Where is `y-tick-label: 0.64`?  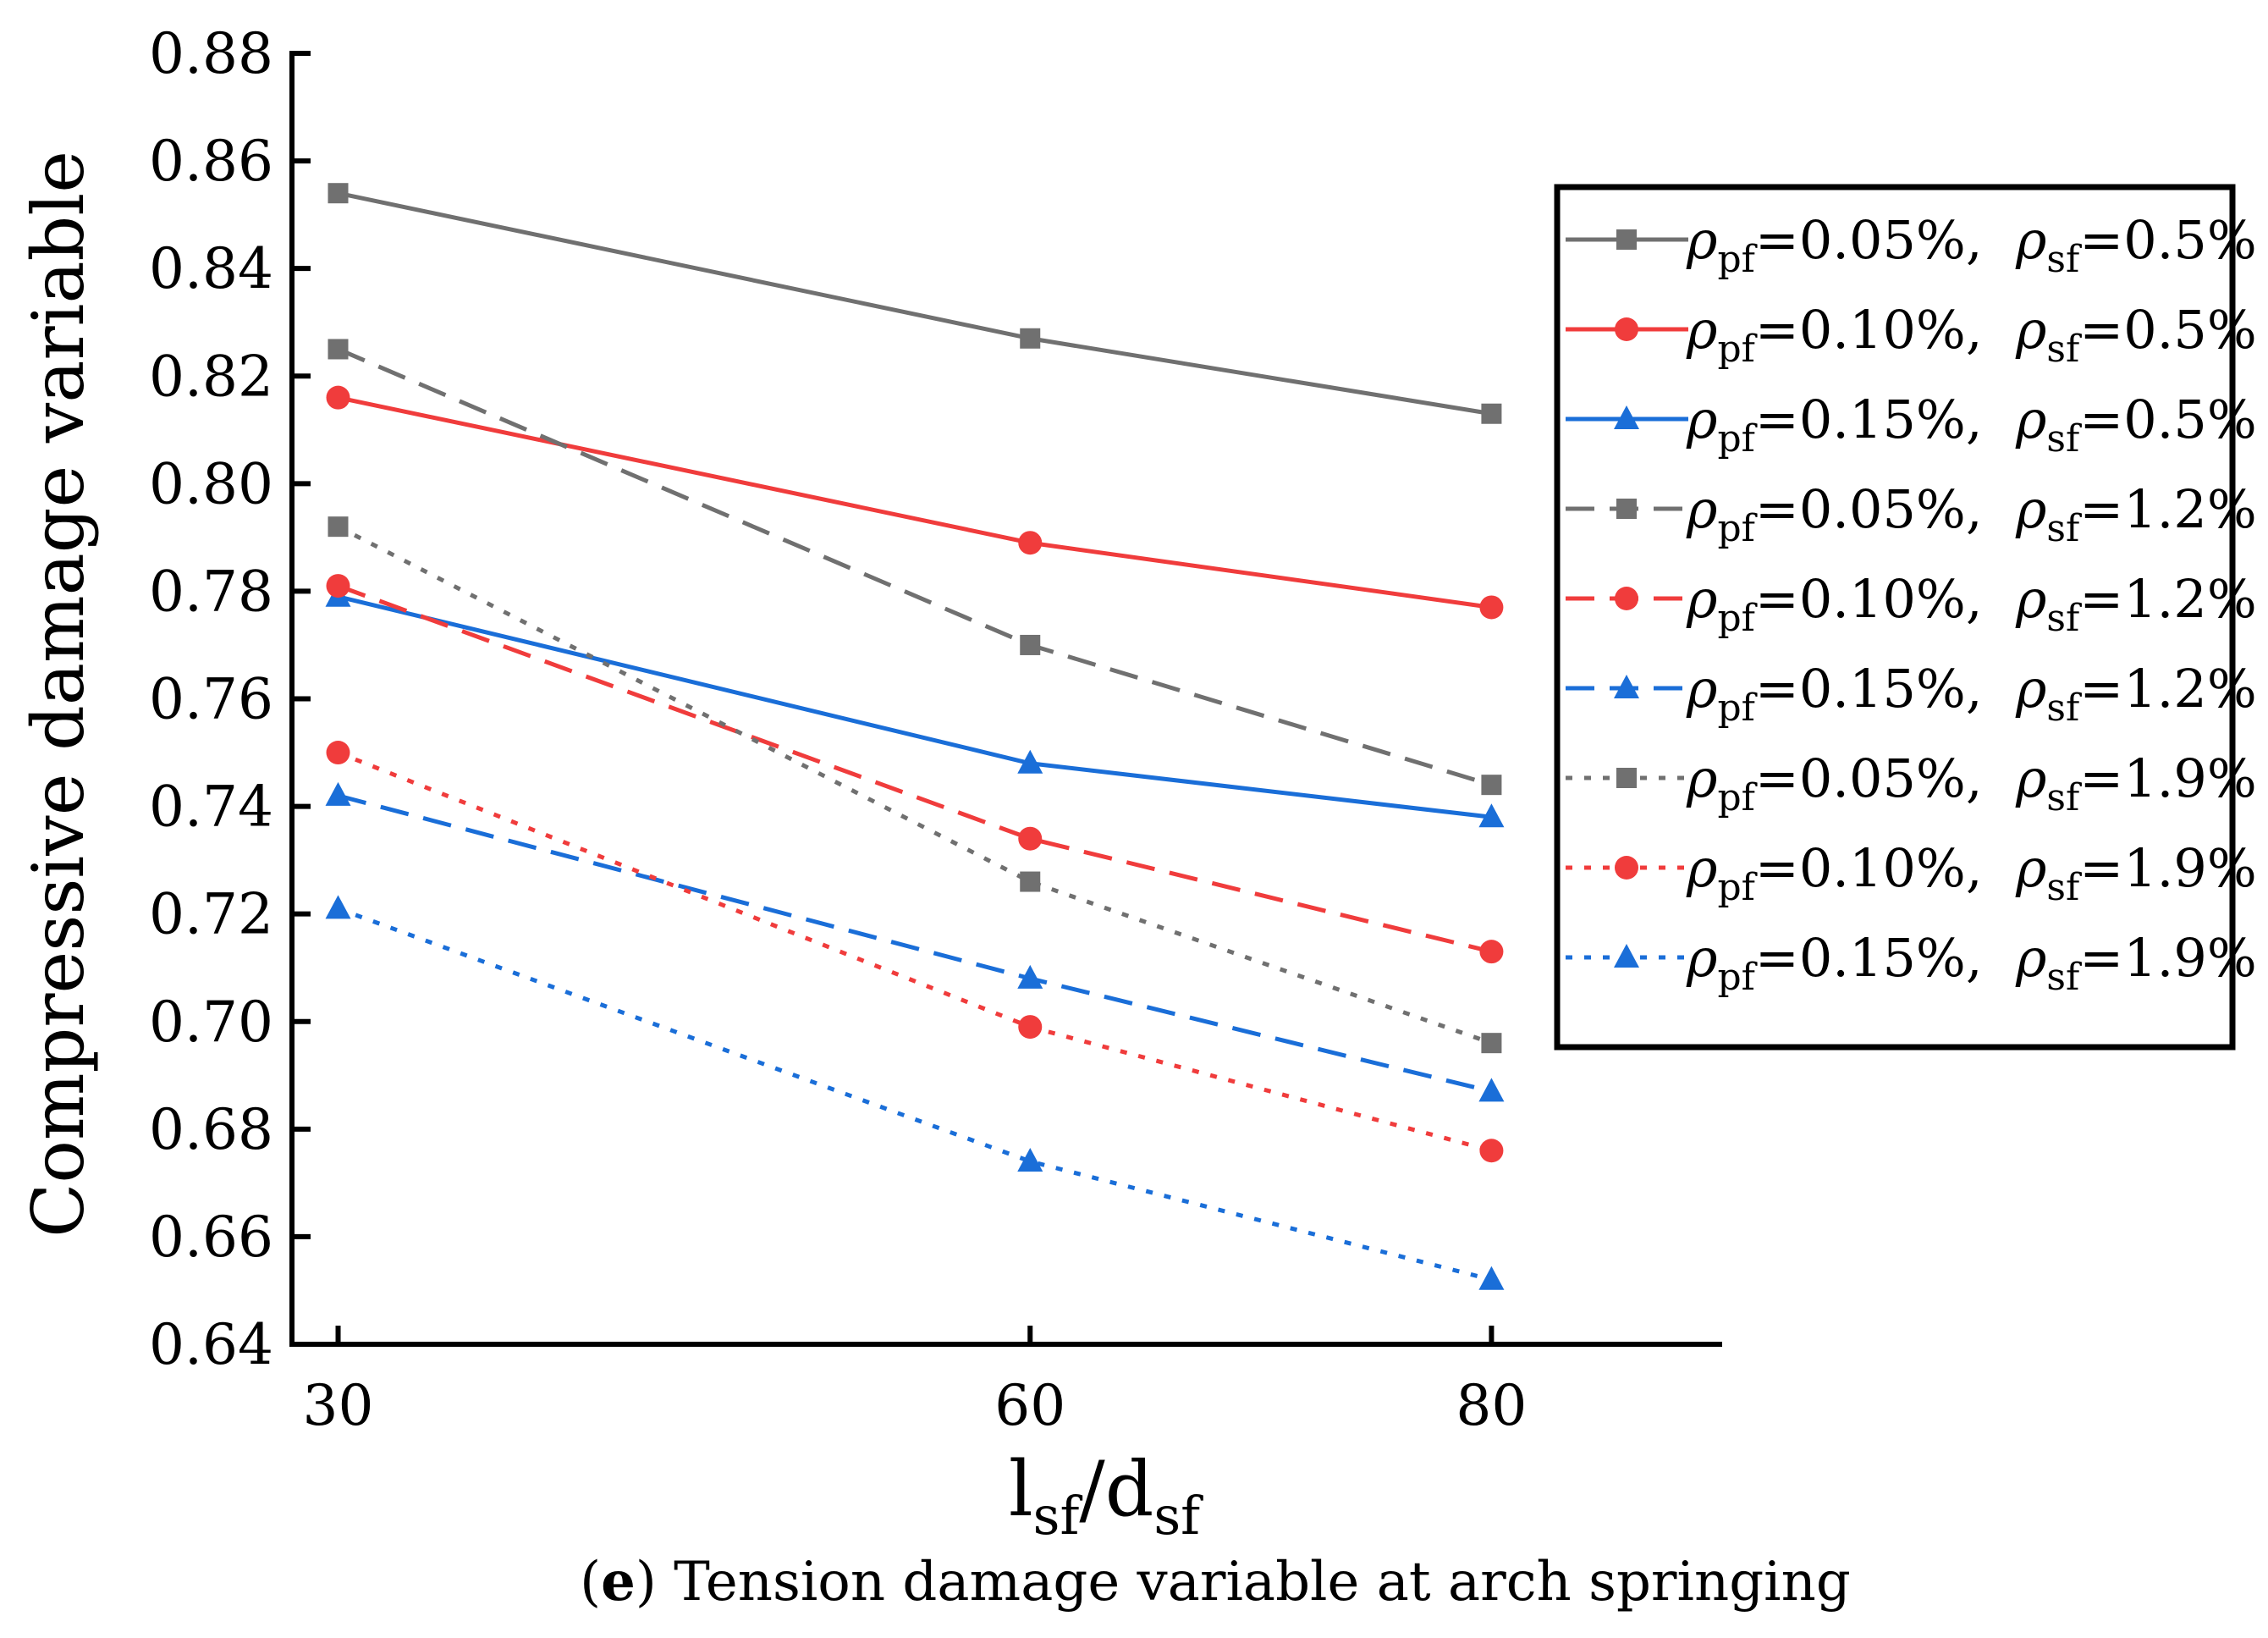
y-tick-label: 0.64 is located at coordinates (211, 1344).